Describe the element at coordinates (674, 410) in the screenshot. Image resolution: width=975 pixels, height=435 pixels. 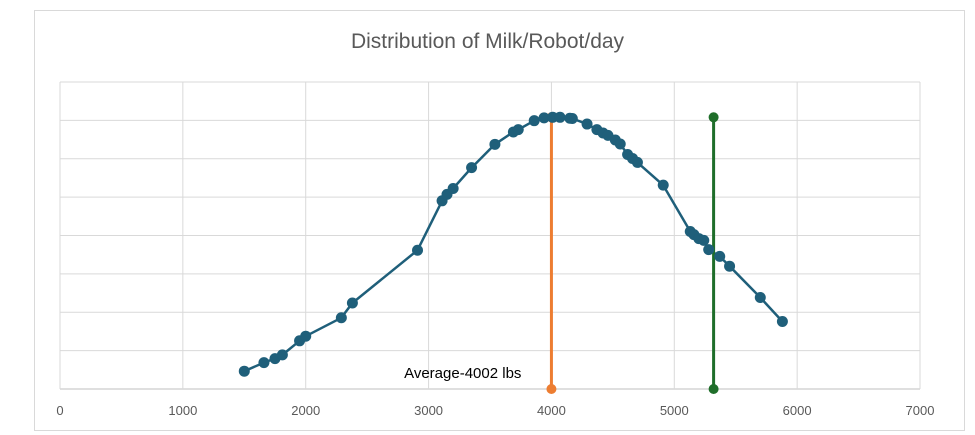
I see `x-tick-label: 5000` at that location.